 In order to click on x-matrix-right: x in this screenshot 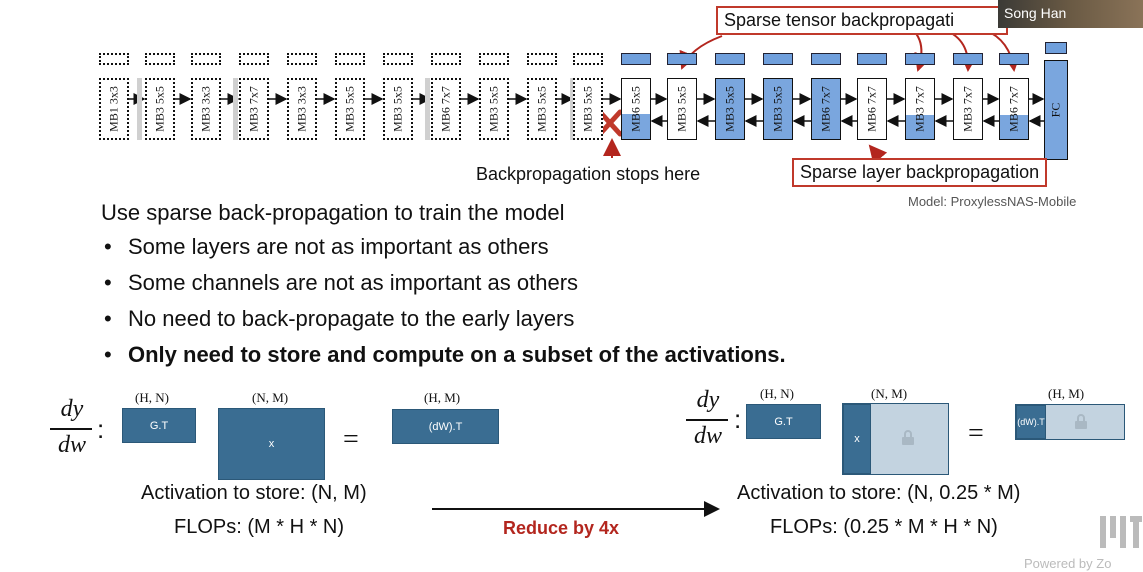, I will do `click(895, 439)`.